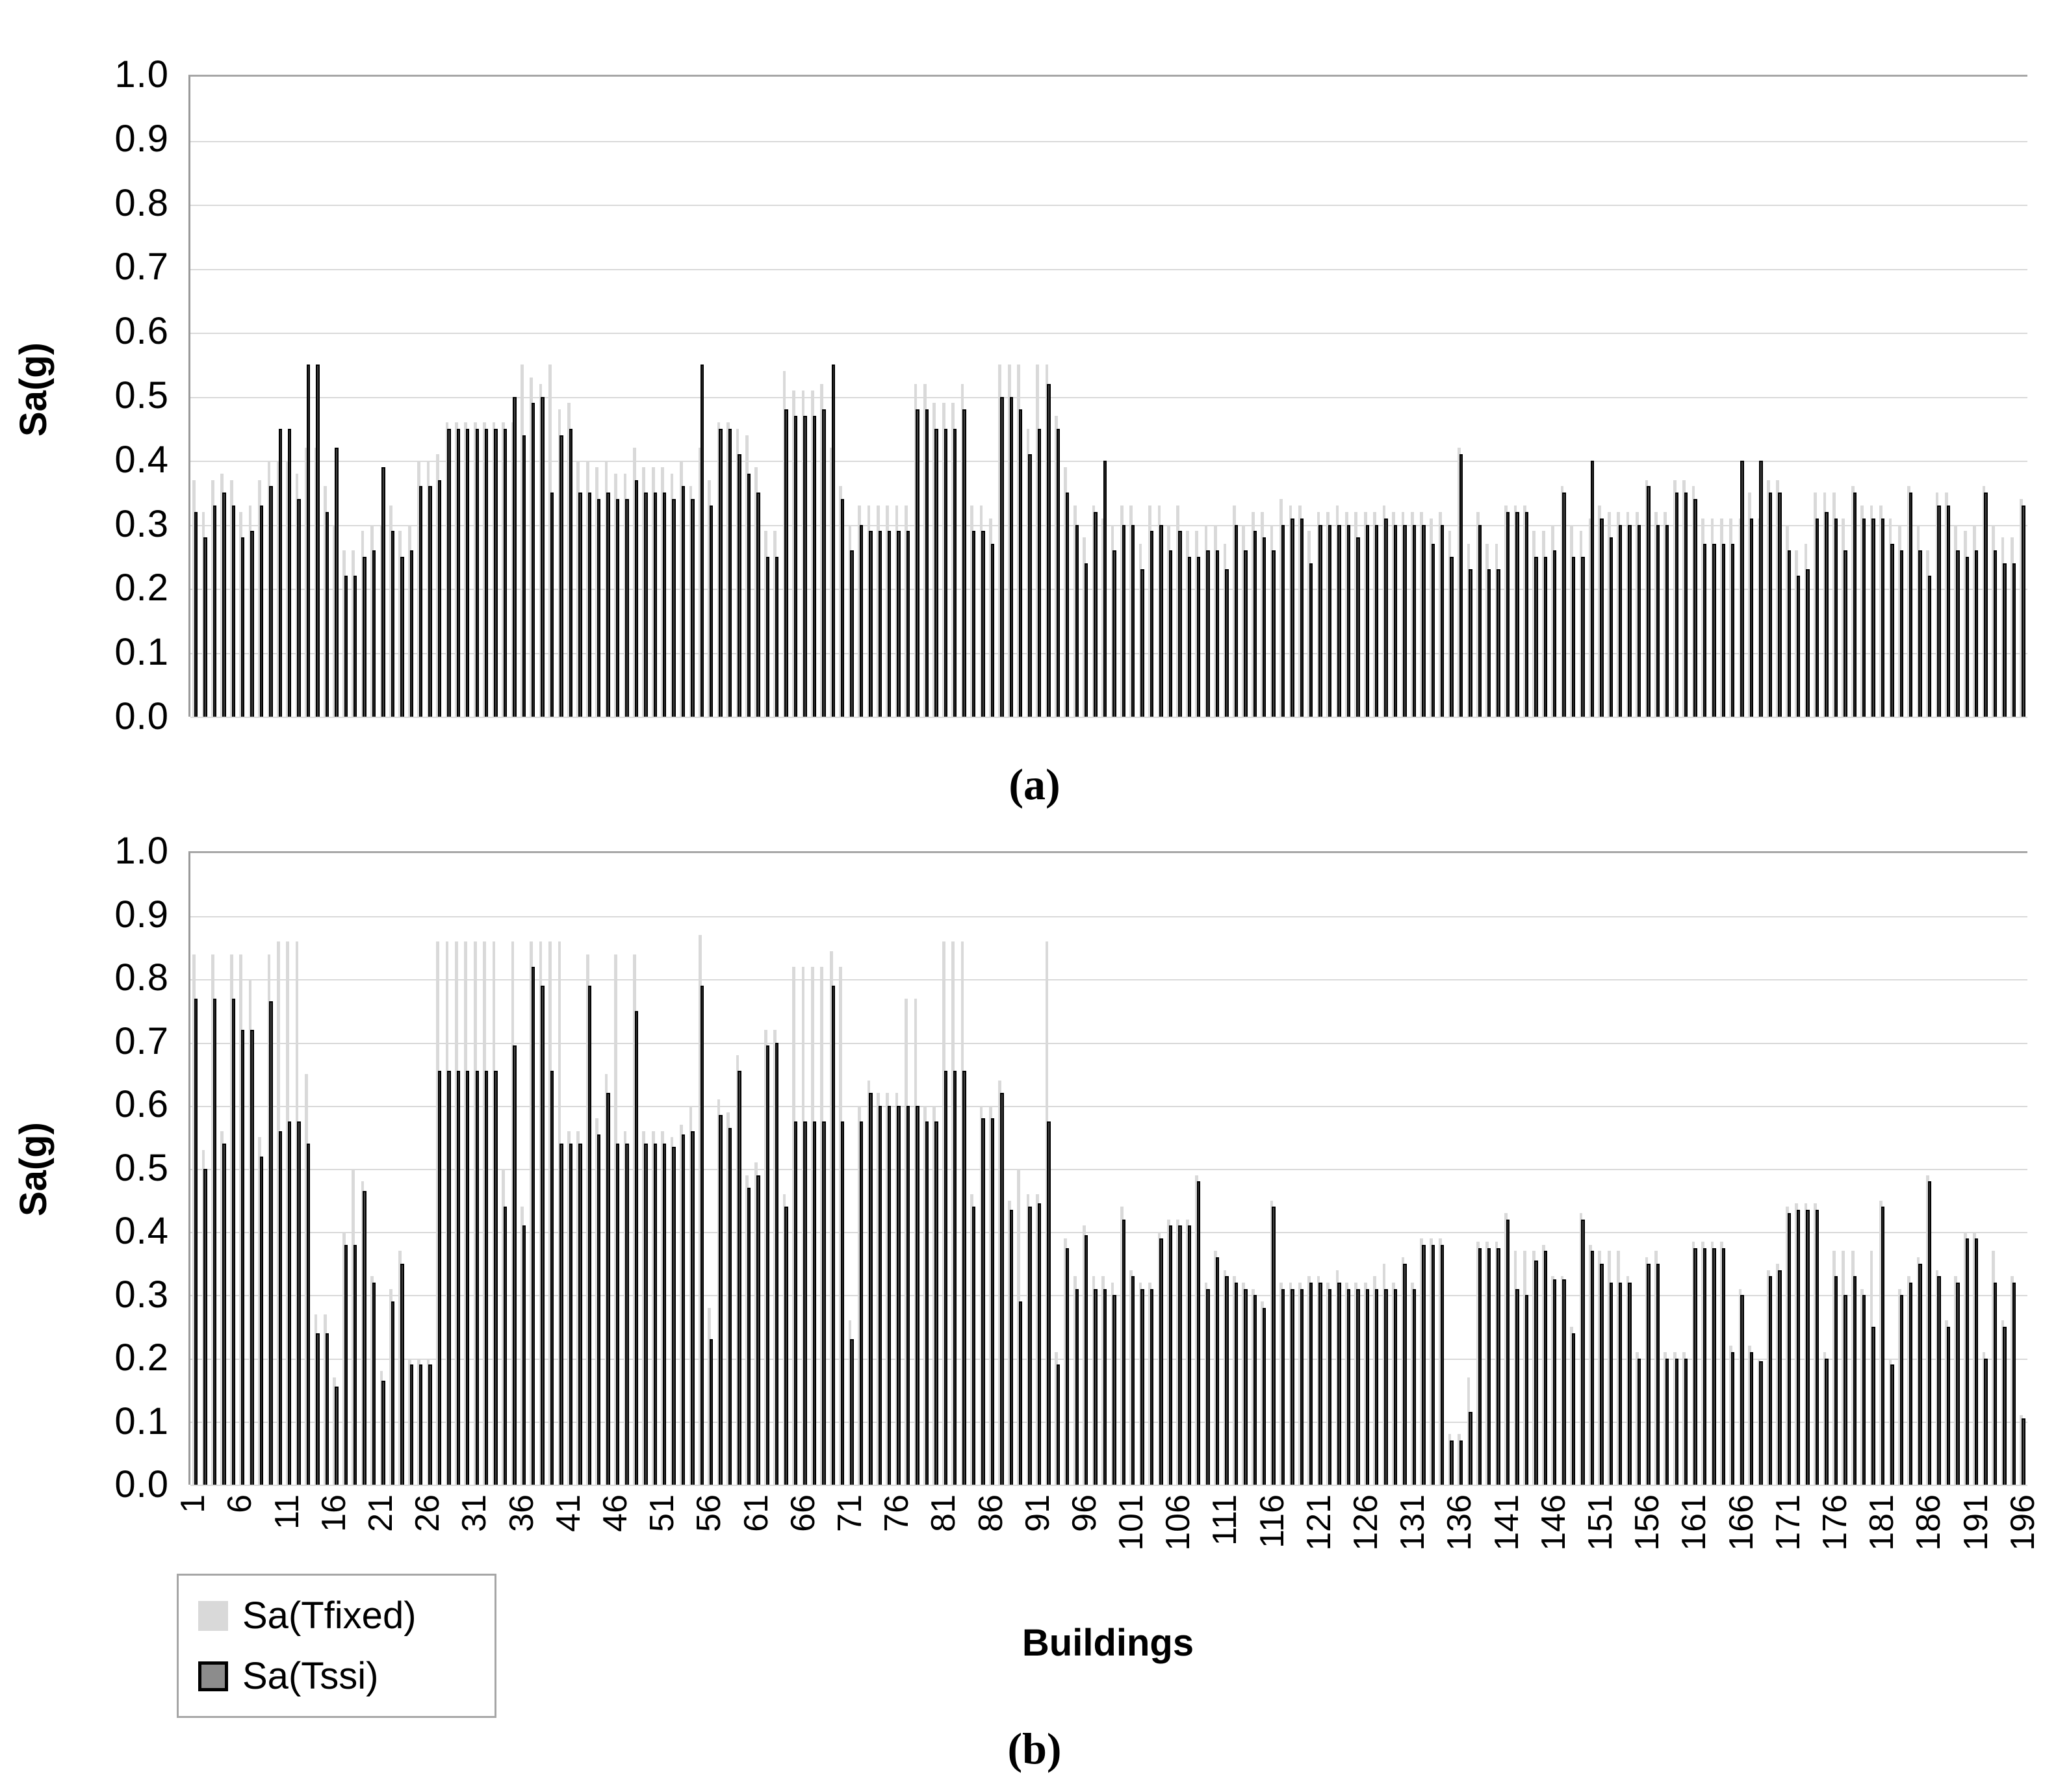 The width and height of the screenshot is (2069, 1792). I want to click on y-axis-title-panel-a: Sa(g), so click(33, 389).